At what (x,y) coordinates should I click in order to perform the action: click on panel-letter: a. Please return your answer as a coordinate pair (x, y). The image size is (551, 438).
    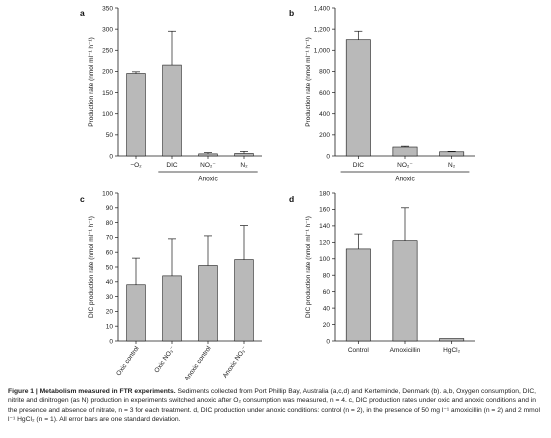
    Looking at the image, I should click on (82, 13).